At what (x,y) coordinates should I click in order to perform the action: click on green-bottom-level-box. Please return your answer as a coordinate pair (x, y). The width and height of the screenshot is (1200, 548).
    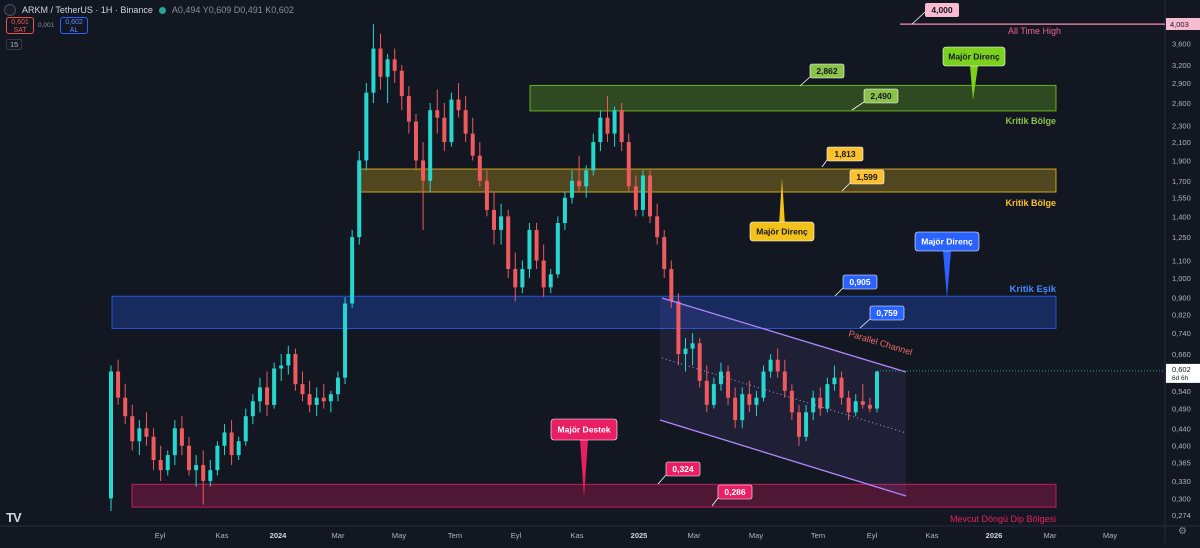
    Looking at the image, I should click on (881, 96).